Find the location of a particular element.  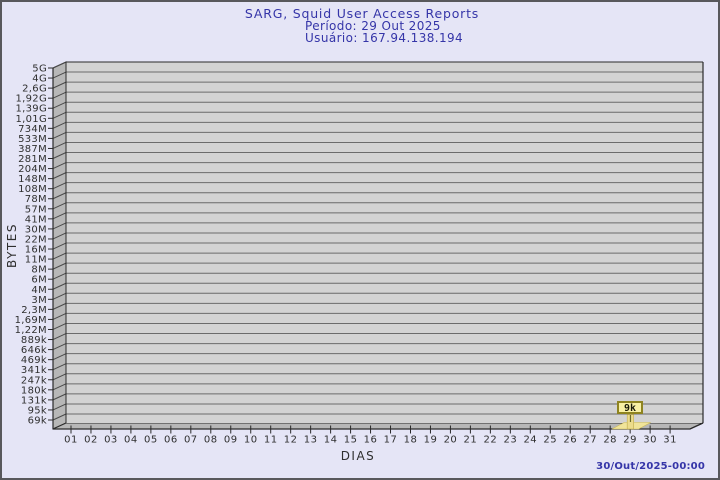

x-axis-tick-label: 26 is located at coordinates (570, 440).